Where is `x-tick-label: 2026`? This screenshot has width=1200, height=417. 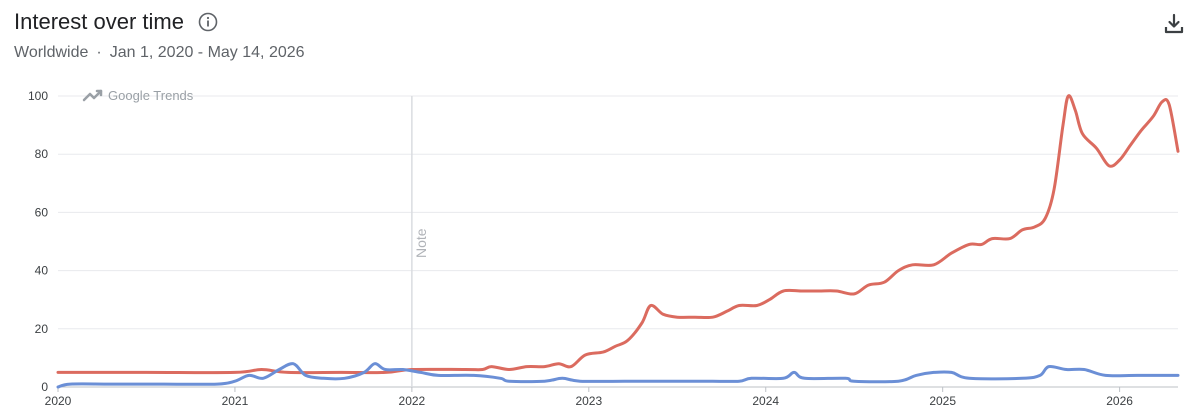
x-tick-label: 2026 is located at coordinates (1119, 401).